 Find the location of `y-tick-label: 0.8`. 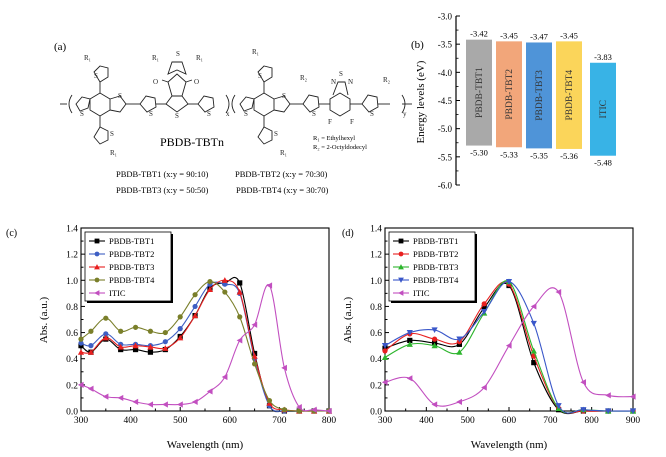

y-tick-label: 0.8 is located at coordinates (72, 308).